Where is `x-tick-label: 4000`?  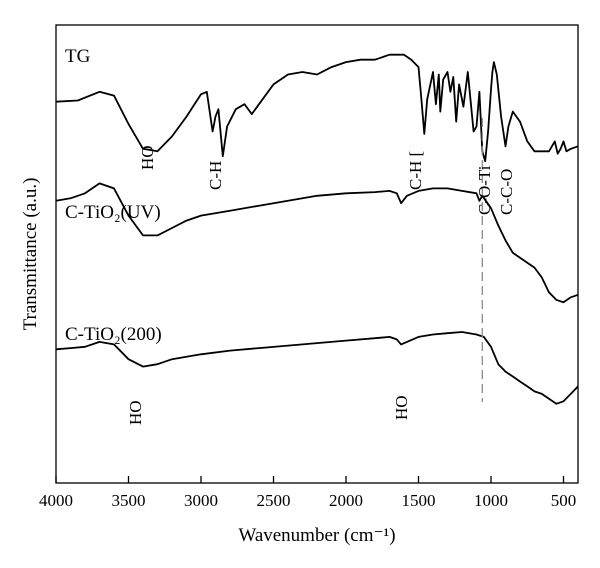
x-tick-label: 4000 is located at coordinates (56, 500).